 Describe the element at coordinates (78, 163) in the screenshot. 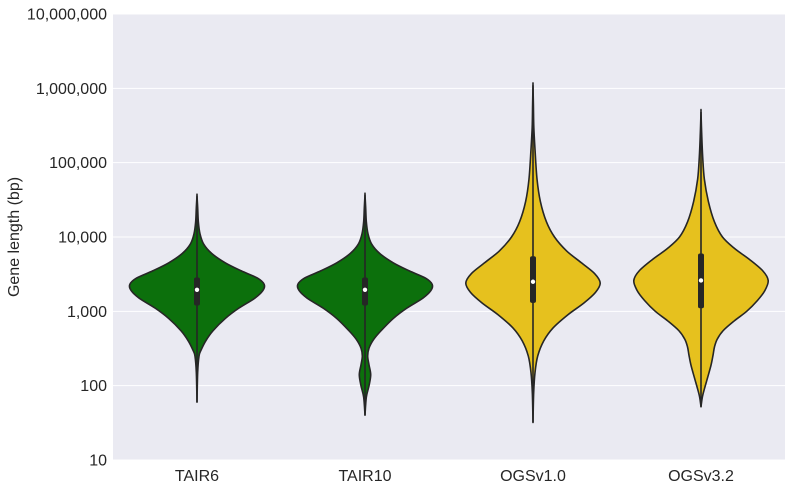

I see `y-tick-label: 100,000` at that location.